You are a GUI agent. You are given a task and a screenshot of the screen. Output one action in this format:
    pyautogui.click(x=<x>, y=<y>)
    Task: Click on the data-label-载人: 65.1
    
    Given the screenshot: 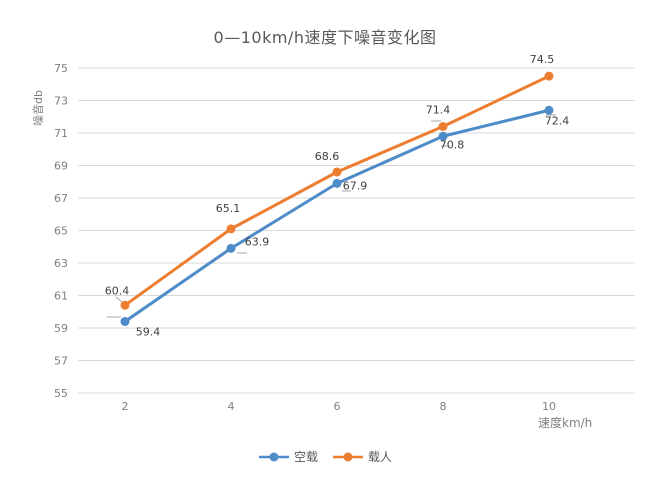 What is the action you would take?
    pyautogui.click(x=228, y=208)
    